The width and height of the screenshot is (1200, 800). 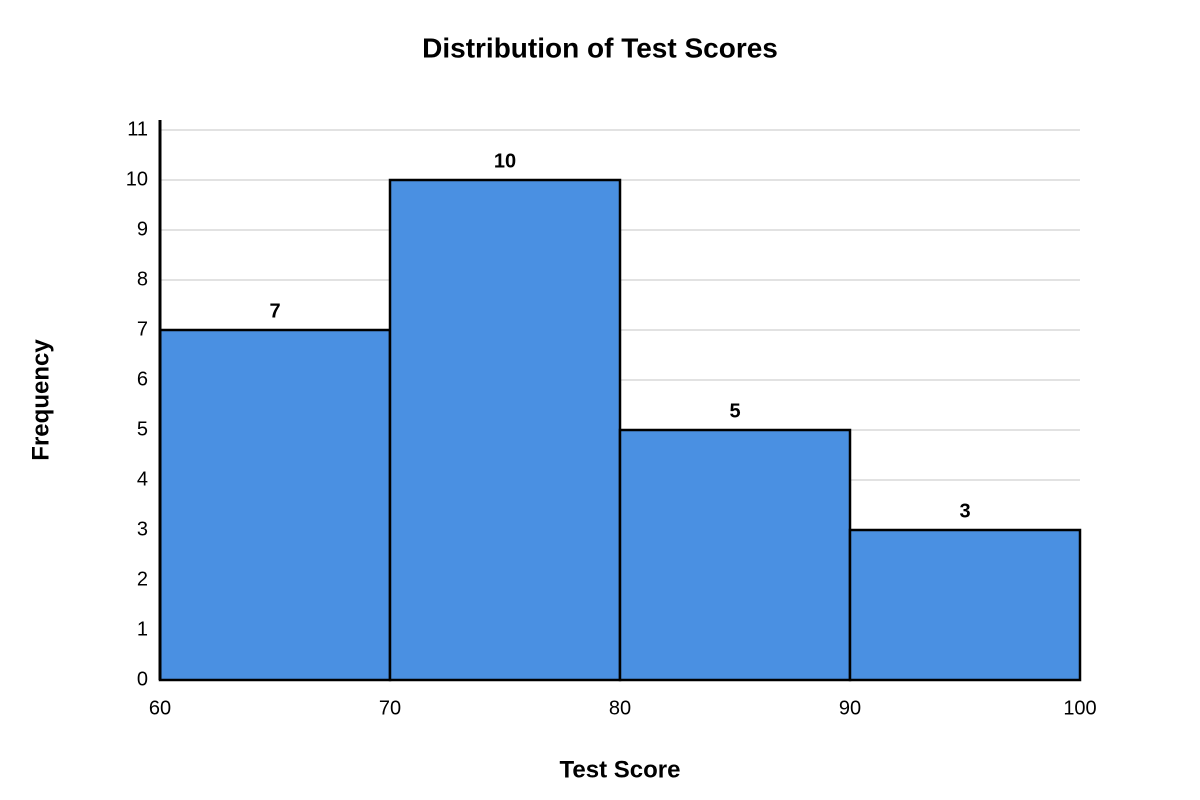 I want to click on y-tick-label: 6, so click(x=142, y=379).